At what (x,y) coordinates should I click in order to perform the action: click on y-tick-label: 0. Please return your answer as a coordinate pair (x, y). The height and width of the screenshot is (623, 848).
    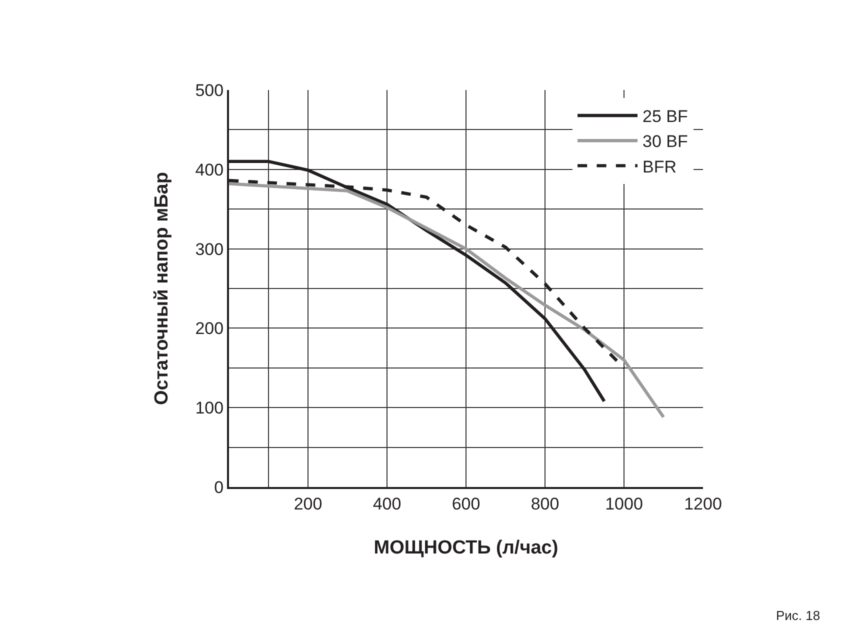
    Looking at the image, I should click on (219, 487).